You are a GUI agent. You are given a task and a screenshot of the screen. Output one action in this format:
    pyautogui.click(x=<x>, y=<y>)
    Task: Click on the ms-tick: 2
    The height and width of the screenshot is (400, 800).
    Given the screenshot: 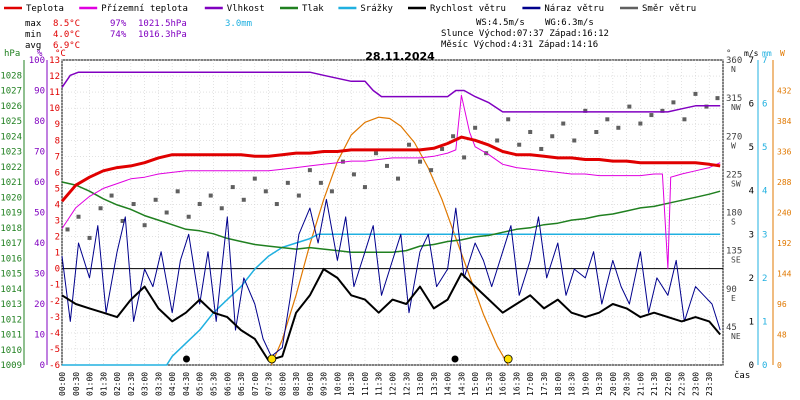 What is the action you would take?
    pyautogui.click(x=751, y=279)
    